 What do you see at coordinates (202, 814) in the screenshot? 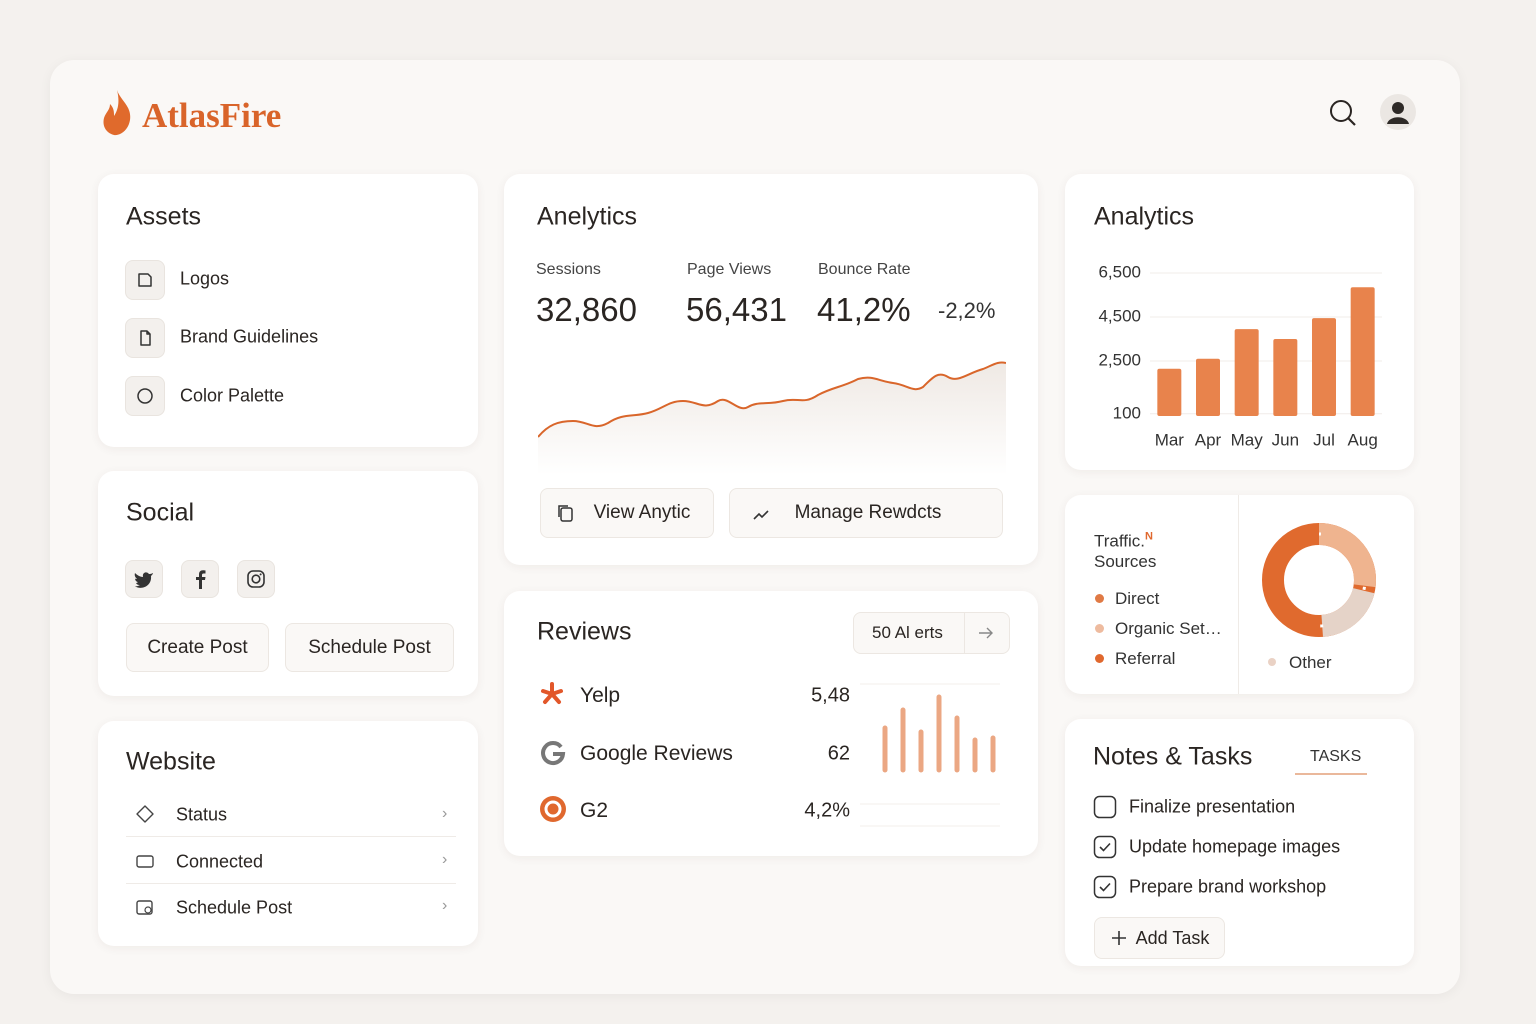
I see `website-item: Status` at bounding box center [202, 814].